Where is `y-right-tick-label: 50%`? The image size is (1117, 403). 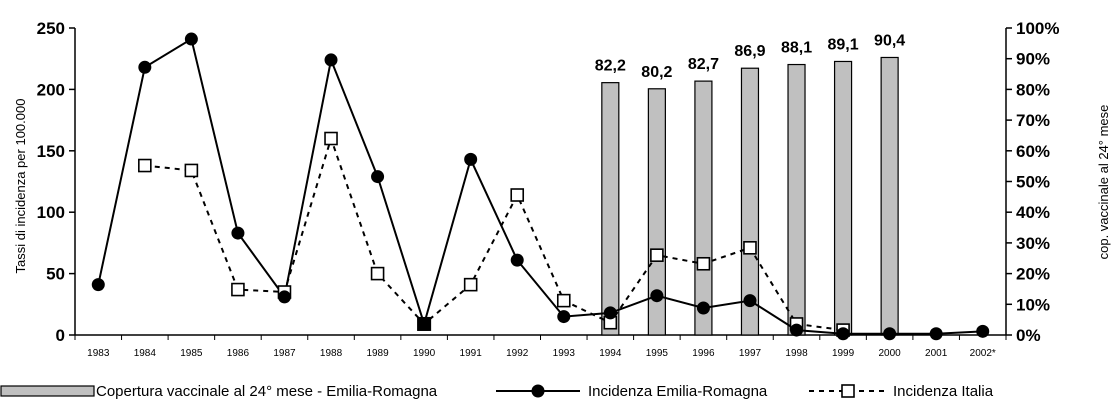 y-right-tick-label: 50% is located at coordinates (1033, 182).